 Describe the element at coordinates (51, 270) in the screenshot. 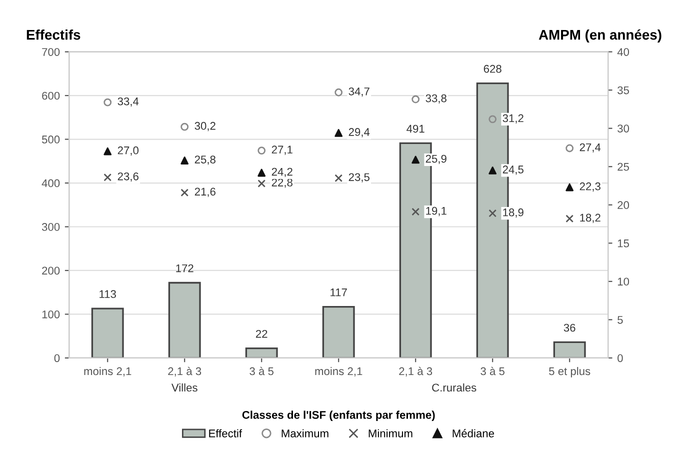

I see `y-tick-label: 200` at that location.